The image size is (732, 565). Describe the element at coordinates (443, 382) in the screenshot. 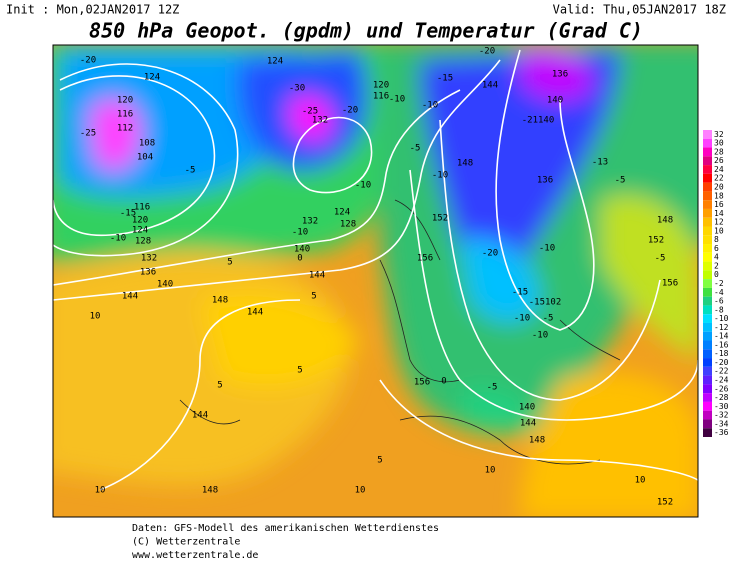

I see `contour-label: 0` at that location.